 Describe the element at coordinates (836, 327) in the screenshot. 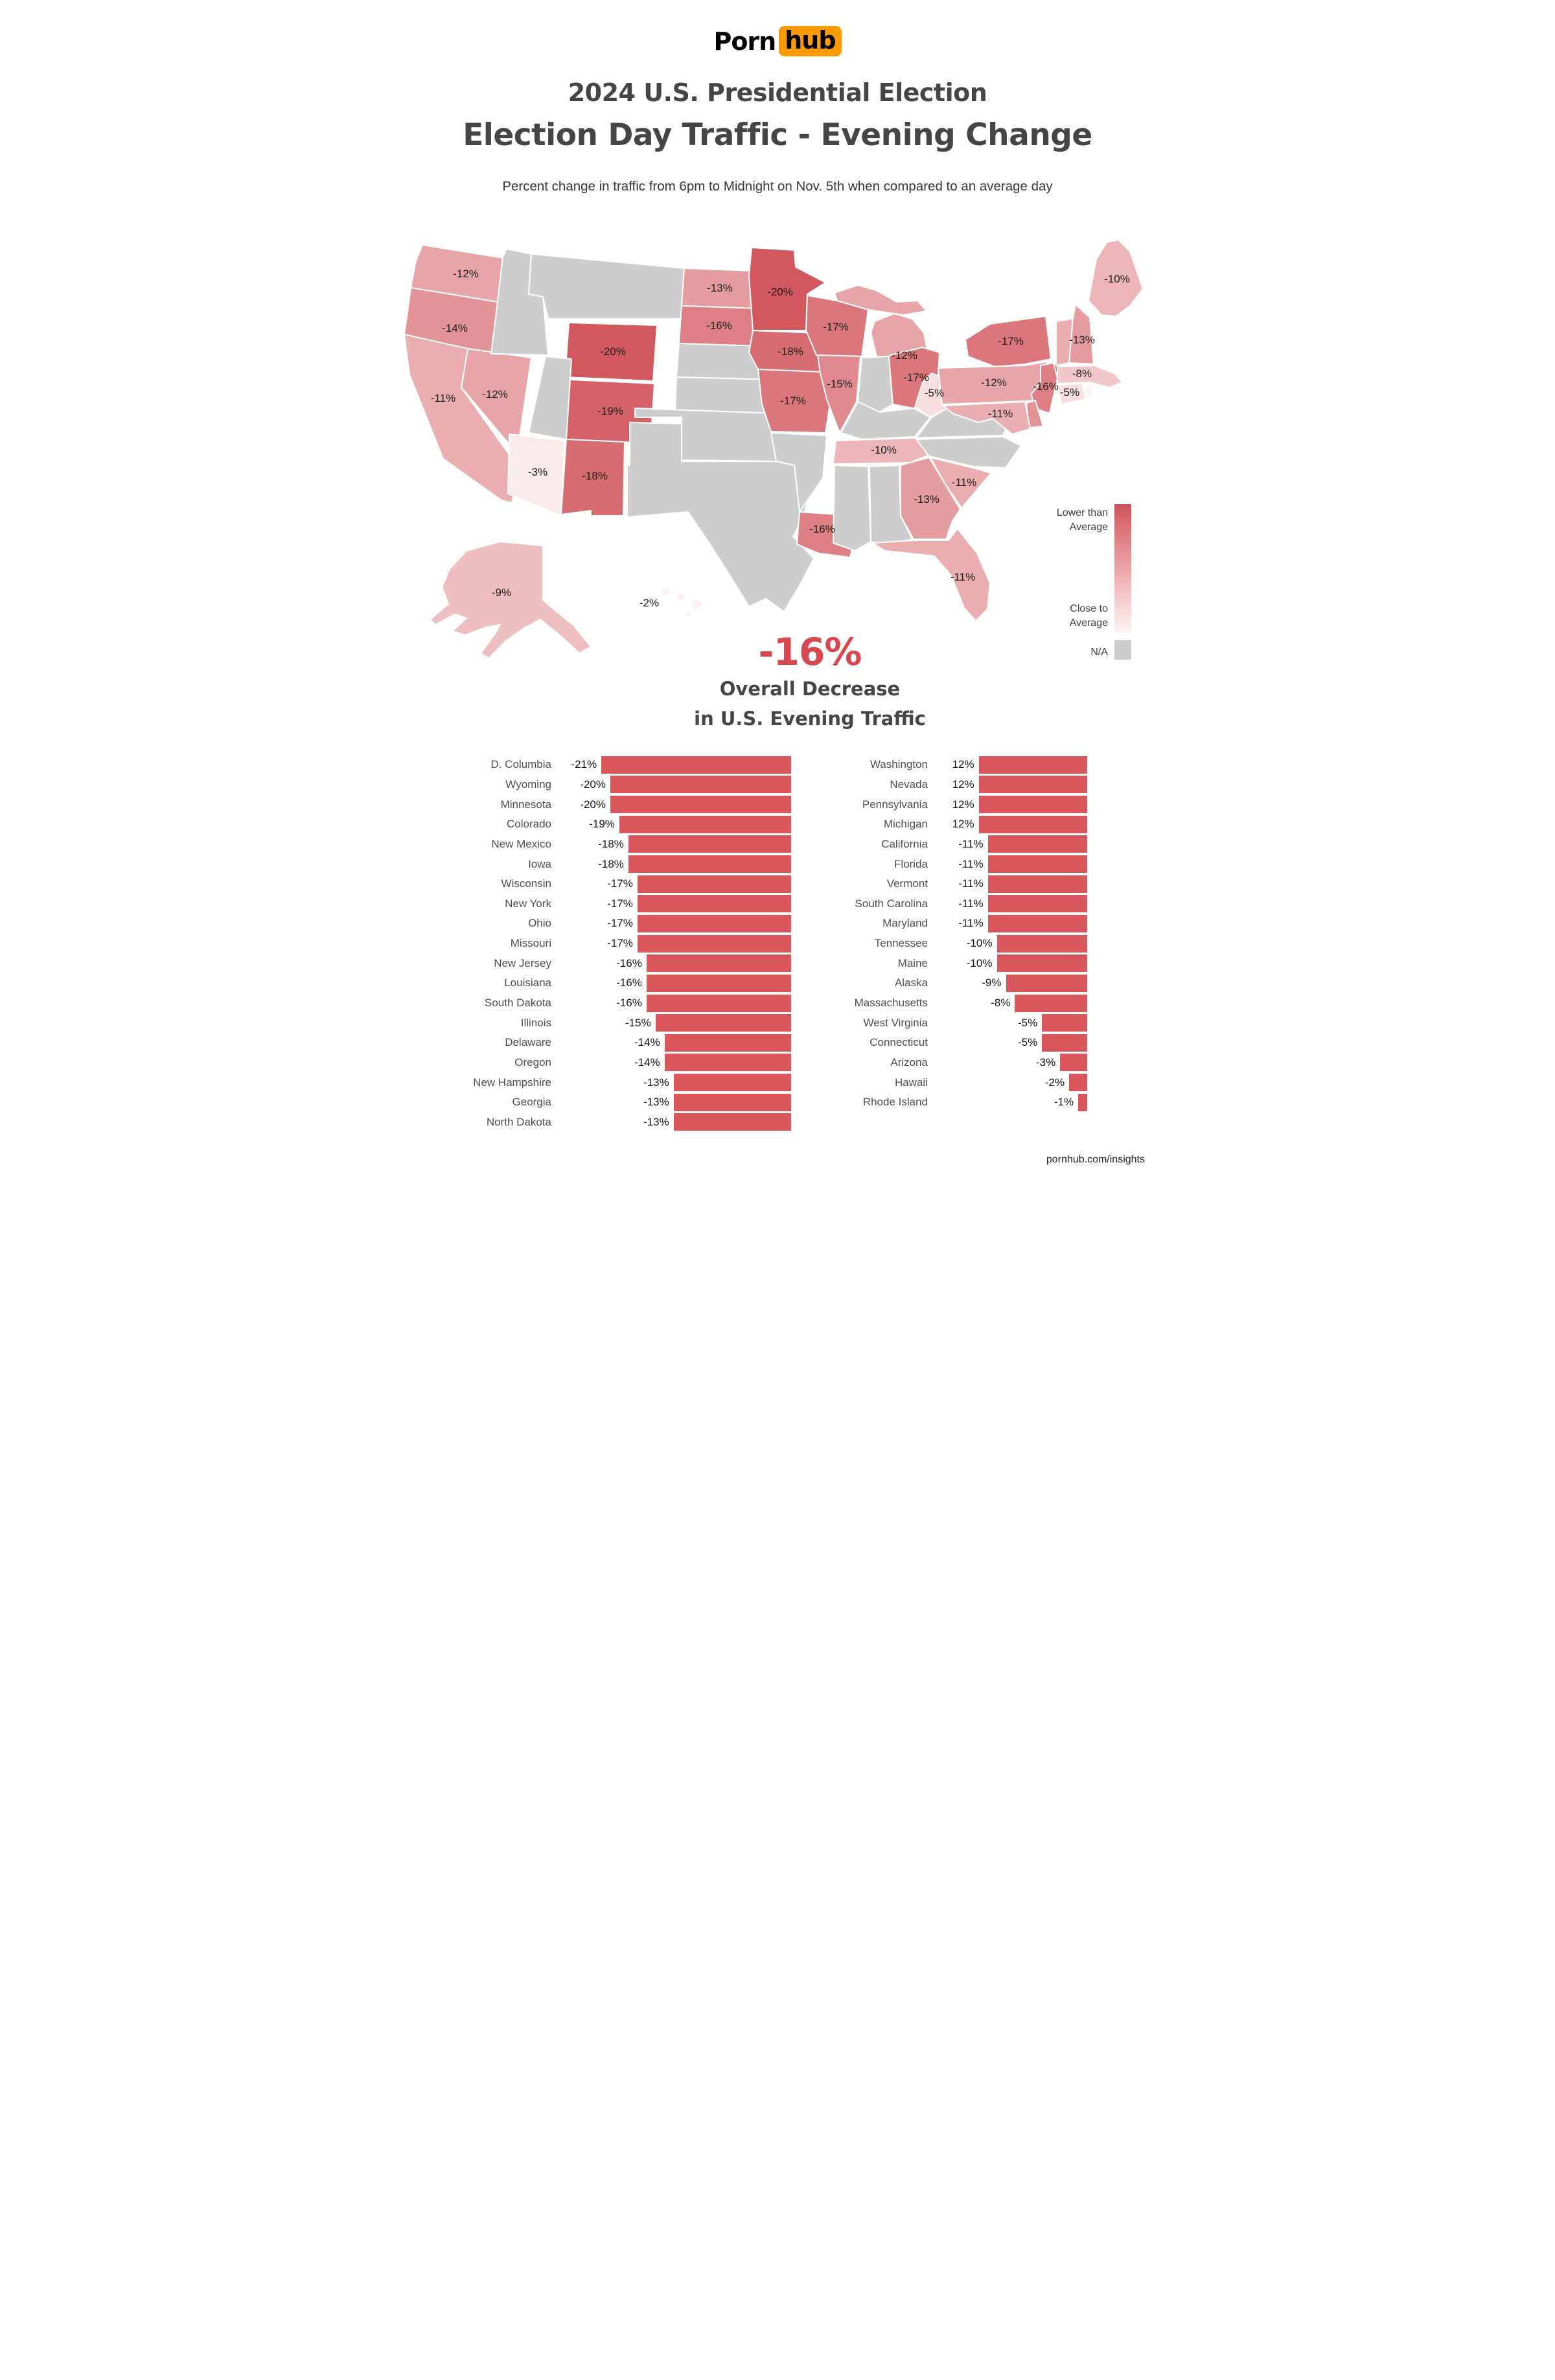

I see `state-label-WI: -17%` at that location.